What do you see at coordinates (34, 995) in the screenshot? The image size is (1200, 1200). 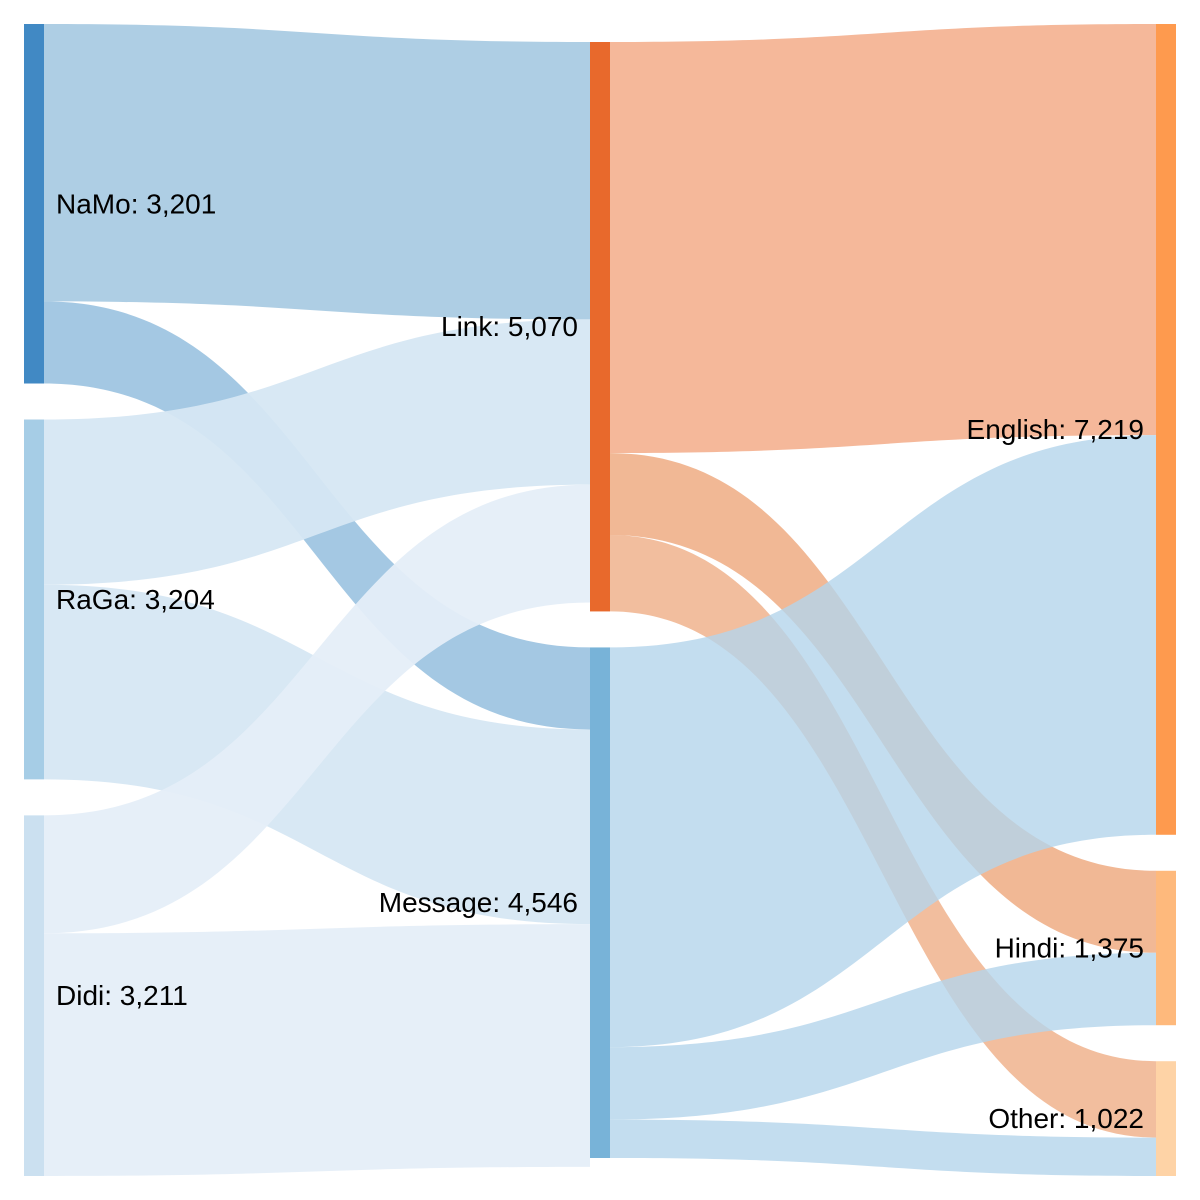 I see `node-didi` at bounding box center [34, 995].